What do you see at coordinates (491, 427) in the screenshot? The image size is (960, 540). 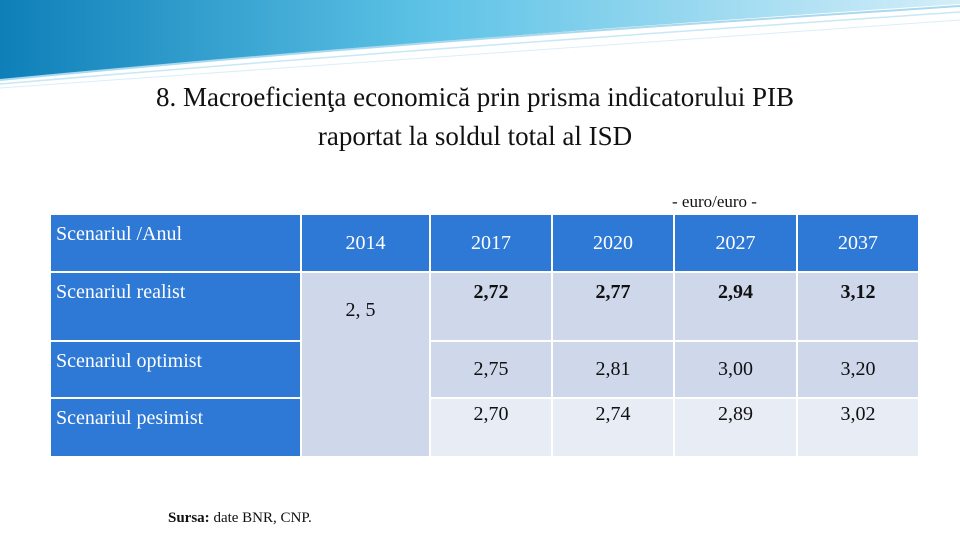 I see `table-cell: 2,70` at bounding box center [491, 427].